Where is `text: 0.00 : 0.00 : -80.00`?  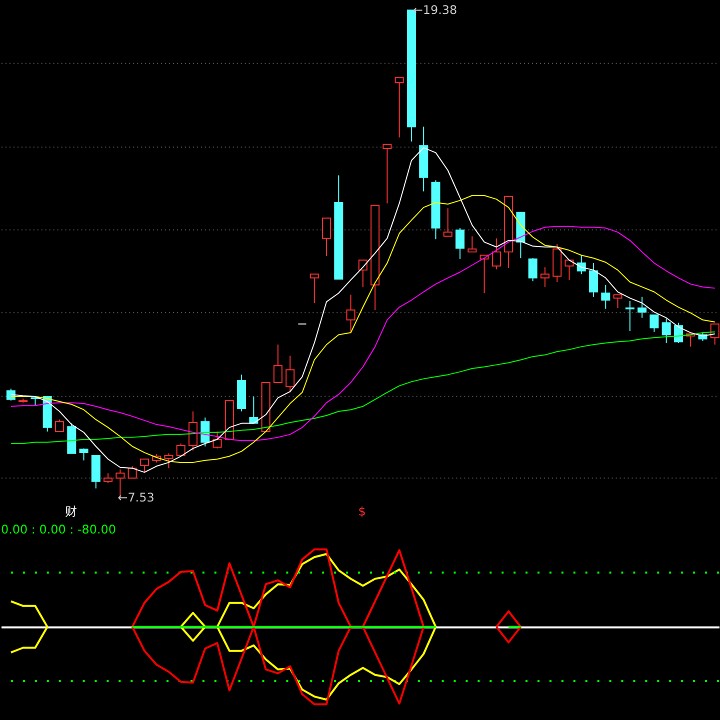 text: 0.00 : 0.00 : -80.00 is located at coordinates (58, 529).